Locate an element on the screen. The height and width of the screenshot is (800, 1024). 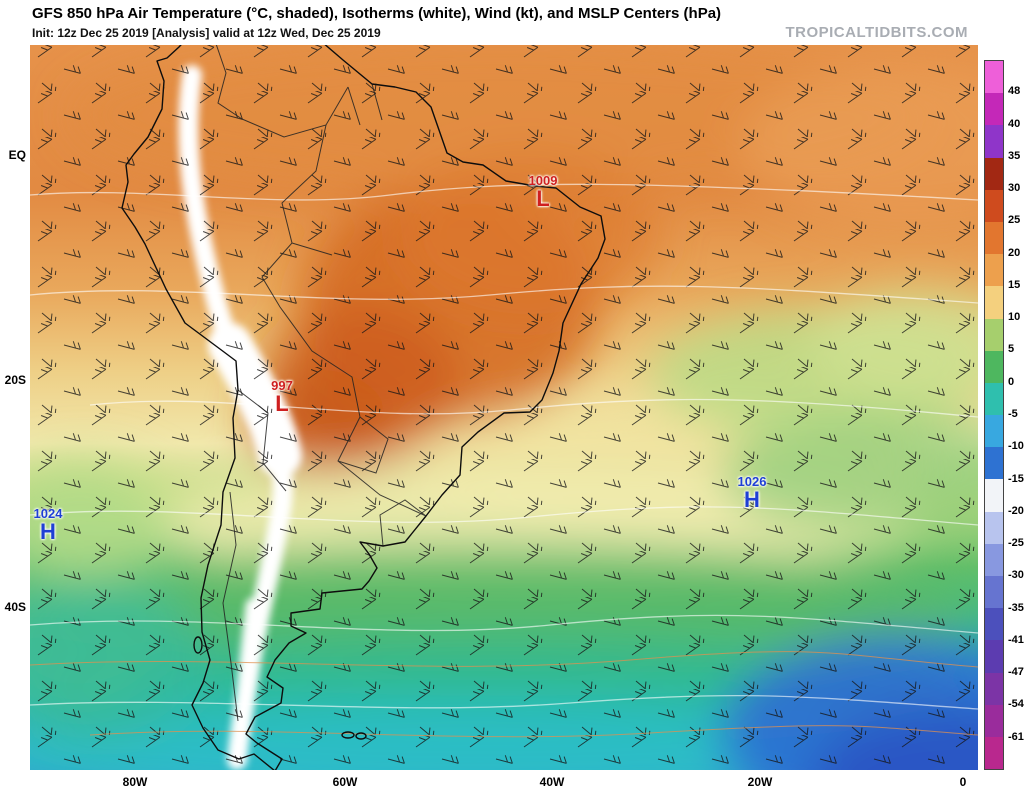
lon-label-20W: 20W is located at coordinates (760, 782).